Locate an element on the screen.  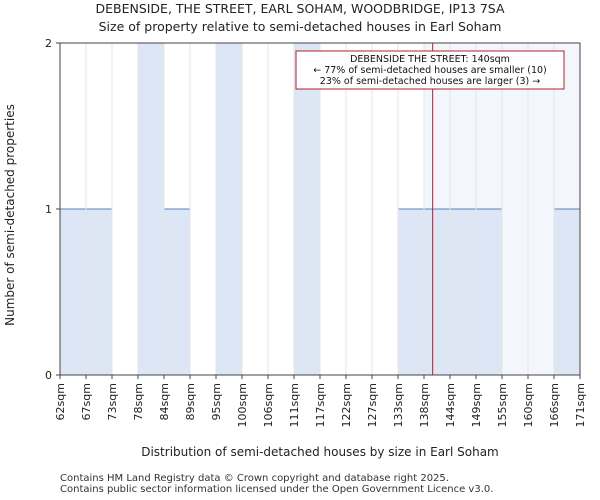
y-tick-label: 1 is located at coordinates (48, 209).